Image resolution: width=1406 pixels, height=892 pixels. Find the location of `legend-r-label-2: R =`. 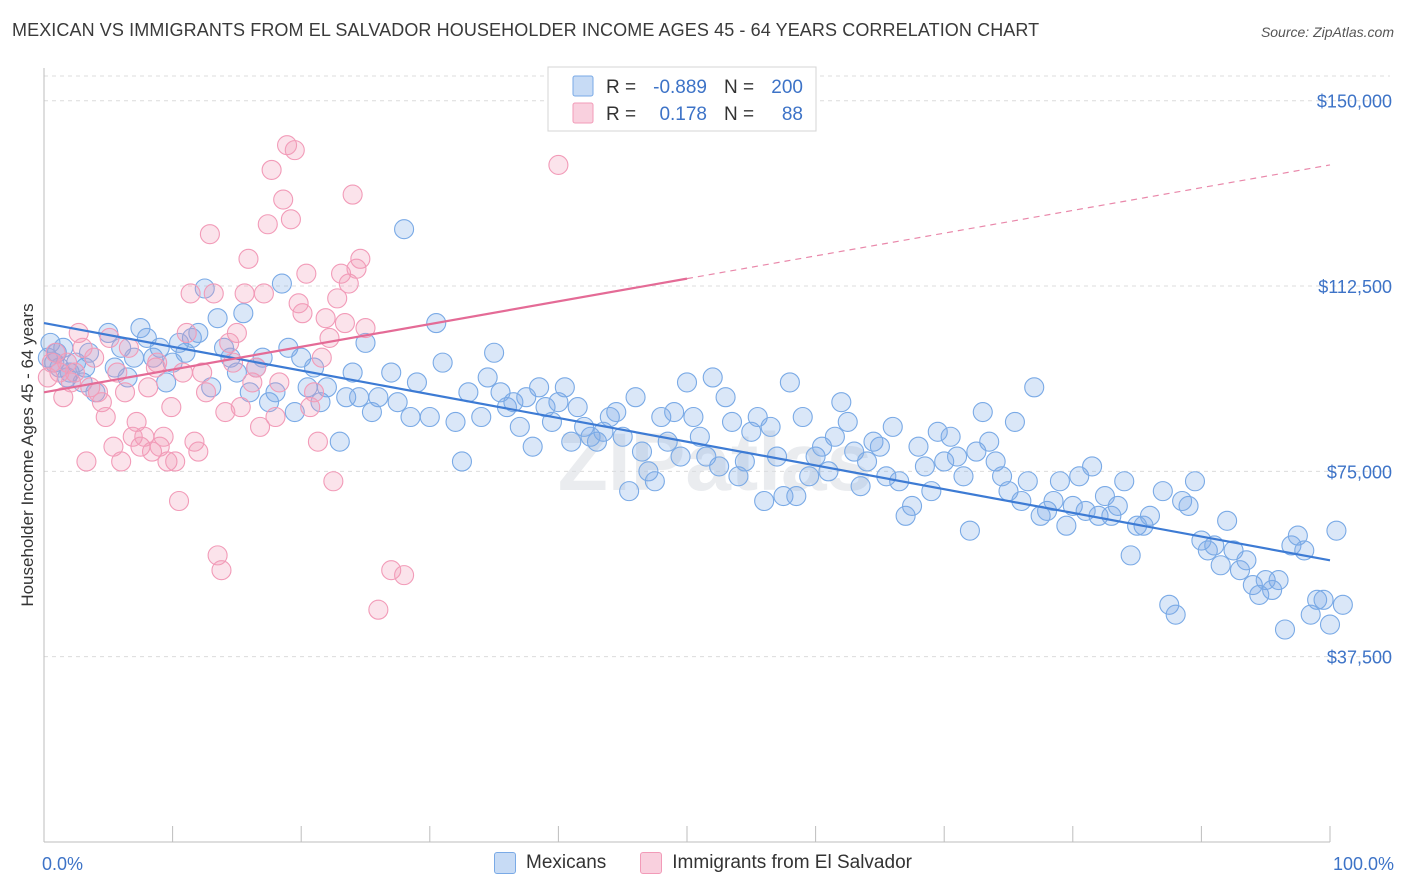

legend-r-label-2: R = is located at coordinates (621, 114).